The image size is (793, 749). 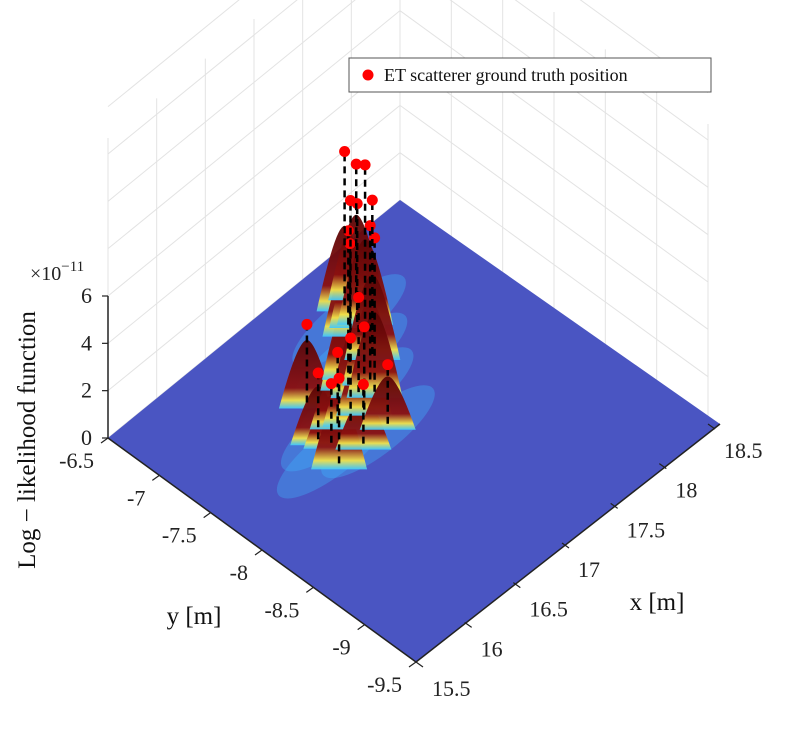 What do you see at coordinates (657, 602) in the screenshot?
I see `x-axis-label: x [m]` at bounding box center [657, 602].